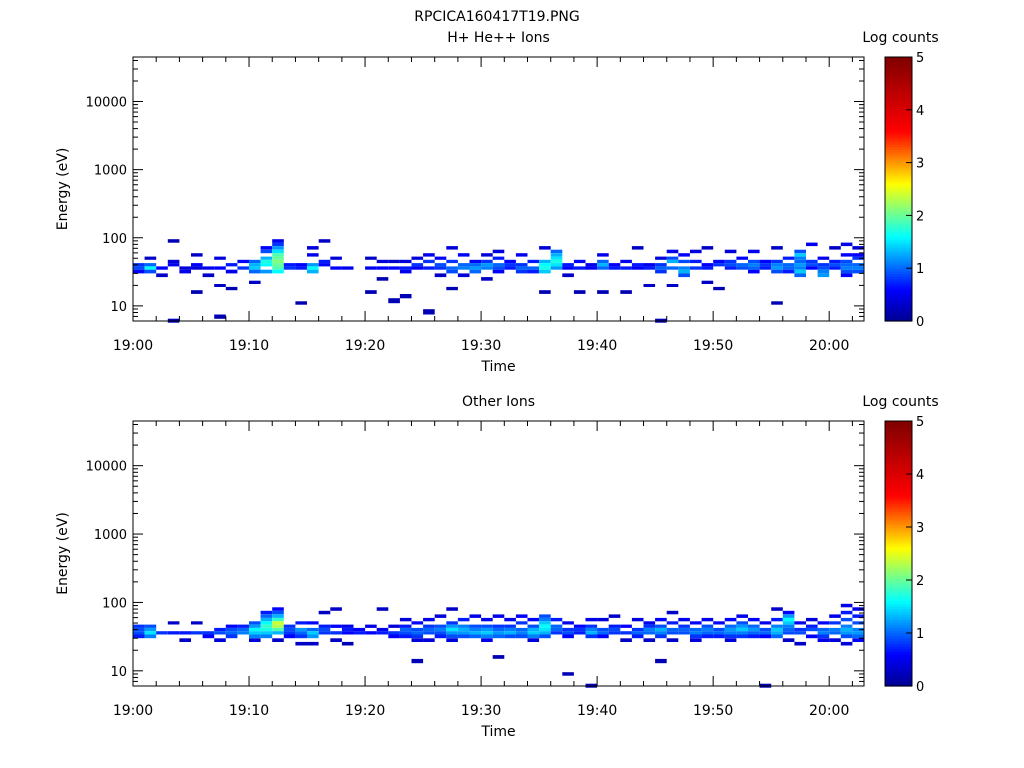 The height and width of the screenshot is (768, 1024). Describe the element at coordinates (920, 111) in the screenshot. I see `colorbar-tick-label: 4` at that location.